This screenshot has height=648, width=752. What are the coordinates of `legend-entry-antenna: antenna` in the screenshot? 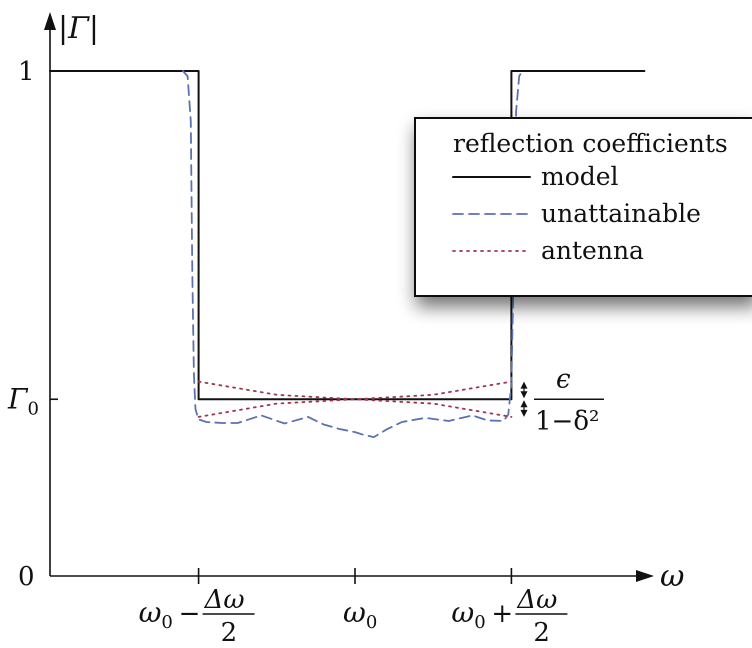 It's located at (548, 250).